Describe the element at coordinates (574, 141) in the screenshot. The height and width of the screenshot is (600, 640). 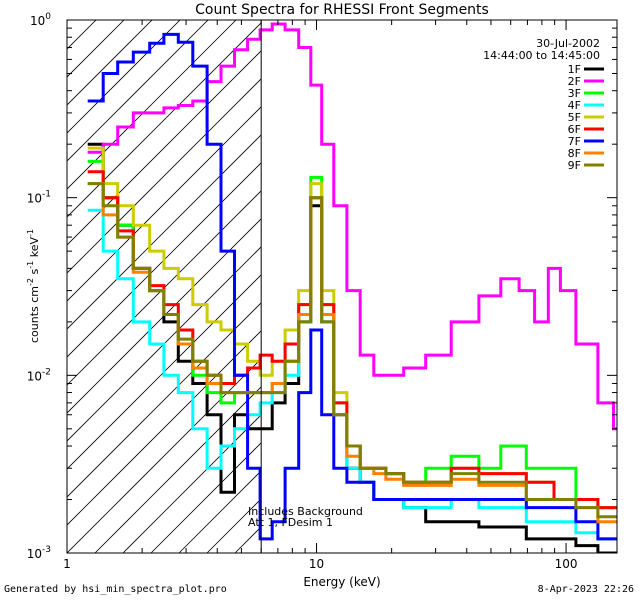
I see `legend-label-7F: 7F` at that location.